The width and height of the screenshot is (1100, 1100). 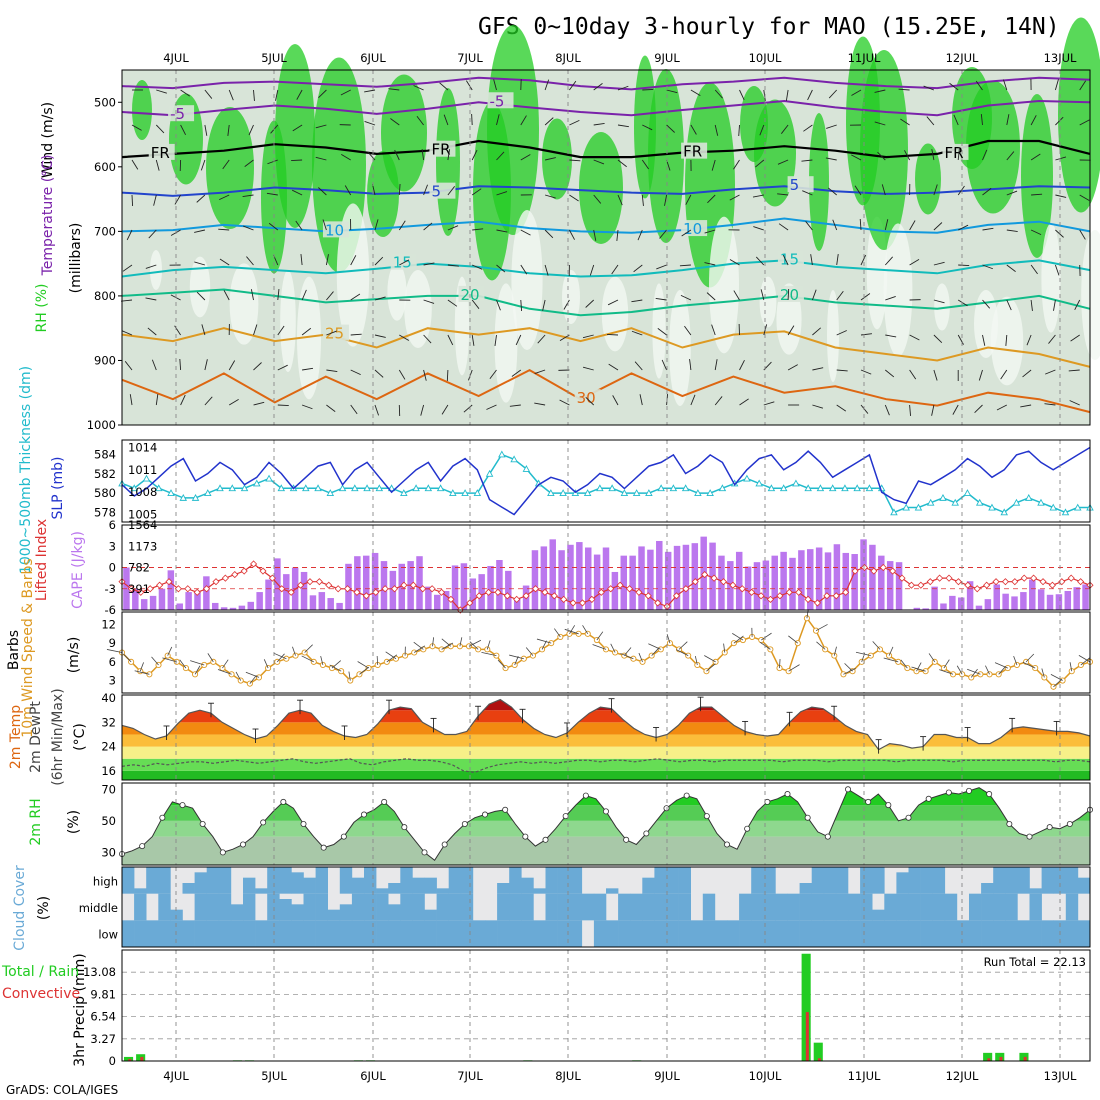 I want to click on rh-ytick: 70, so click(x=108, y=789).